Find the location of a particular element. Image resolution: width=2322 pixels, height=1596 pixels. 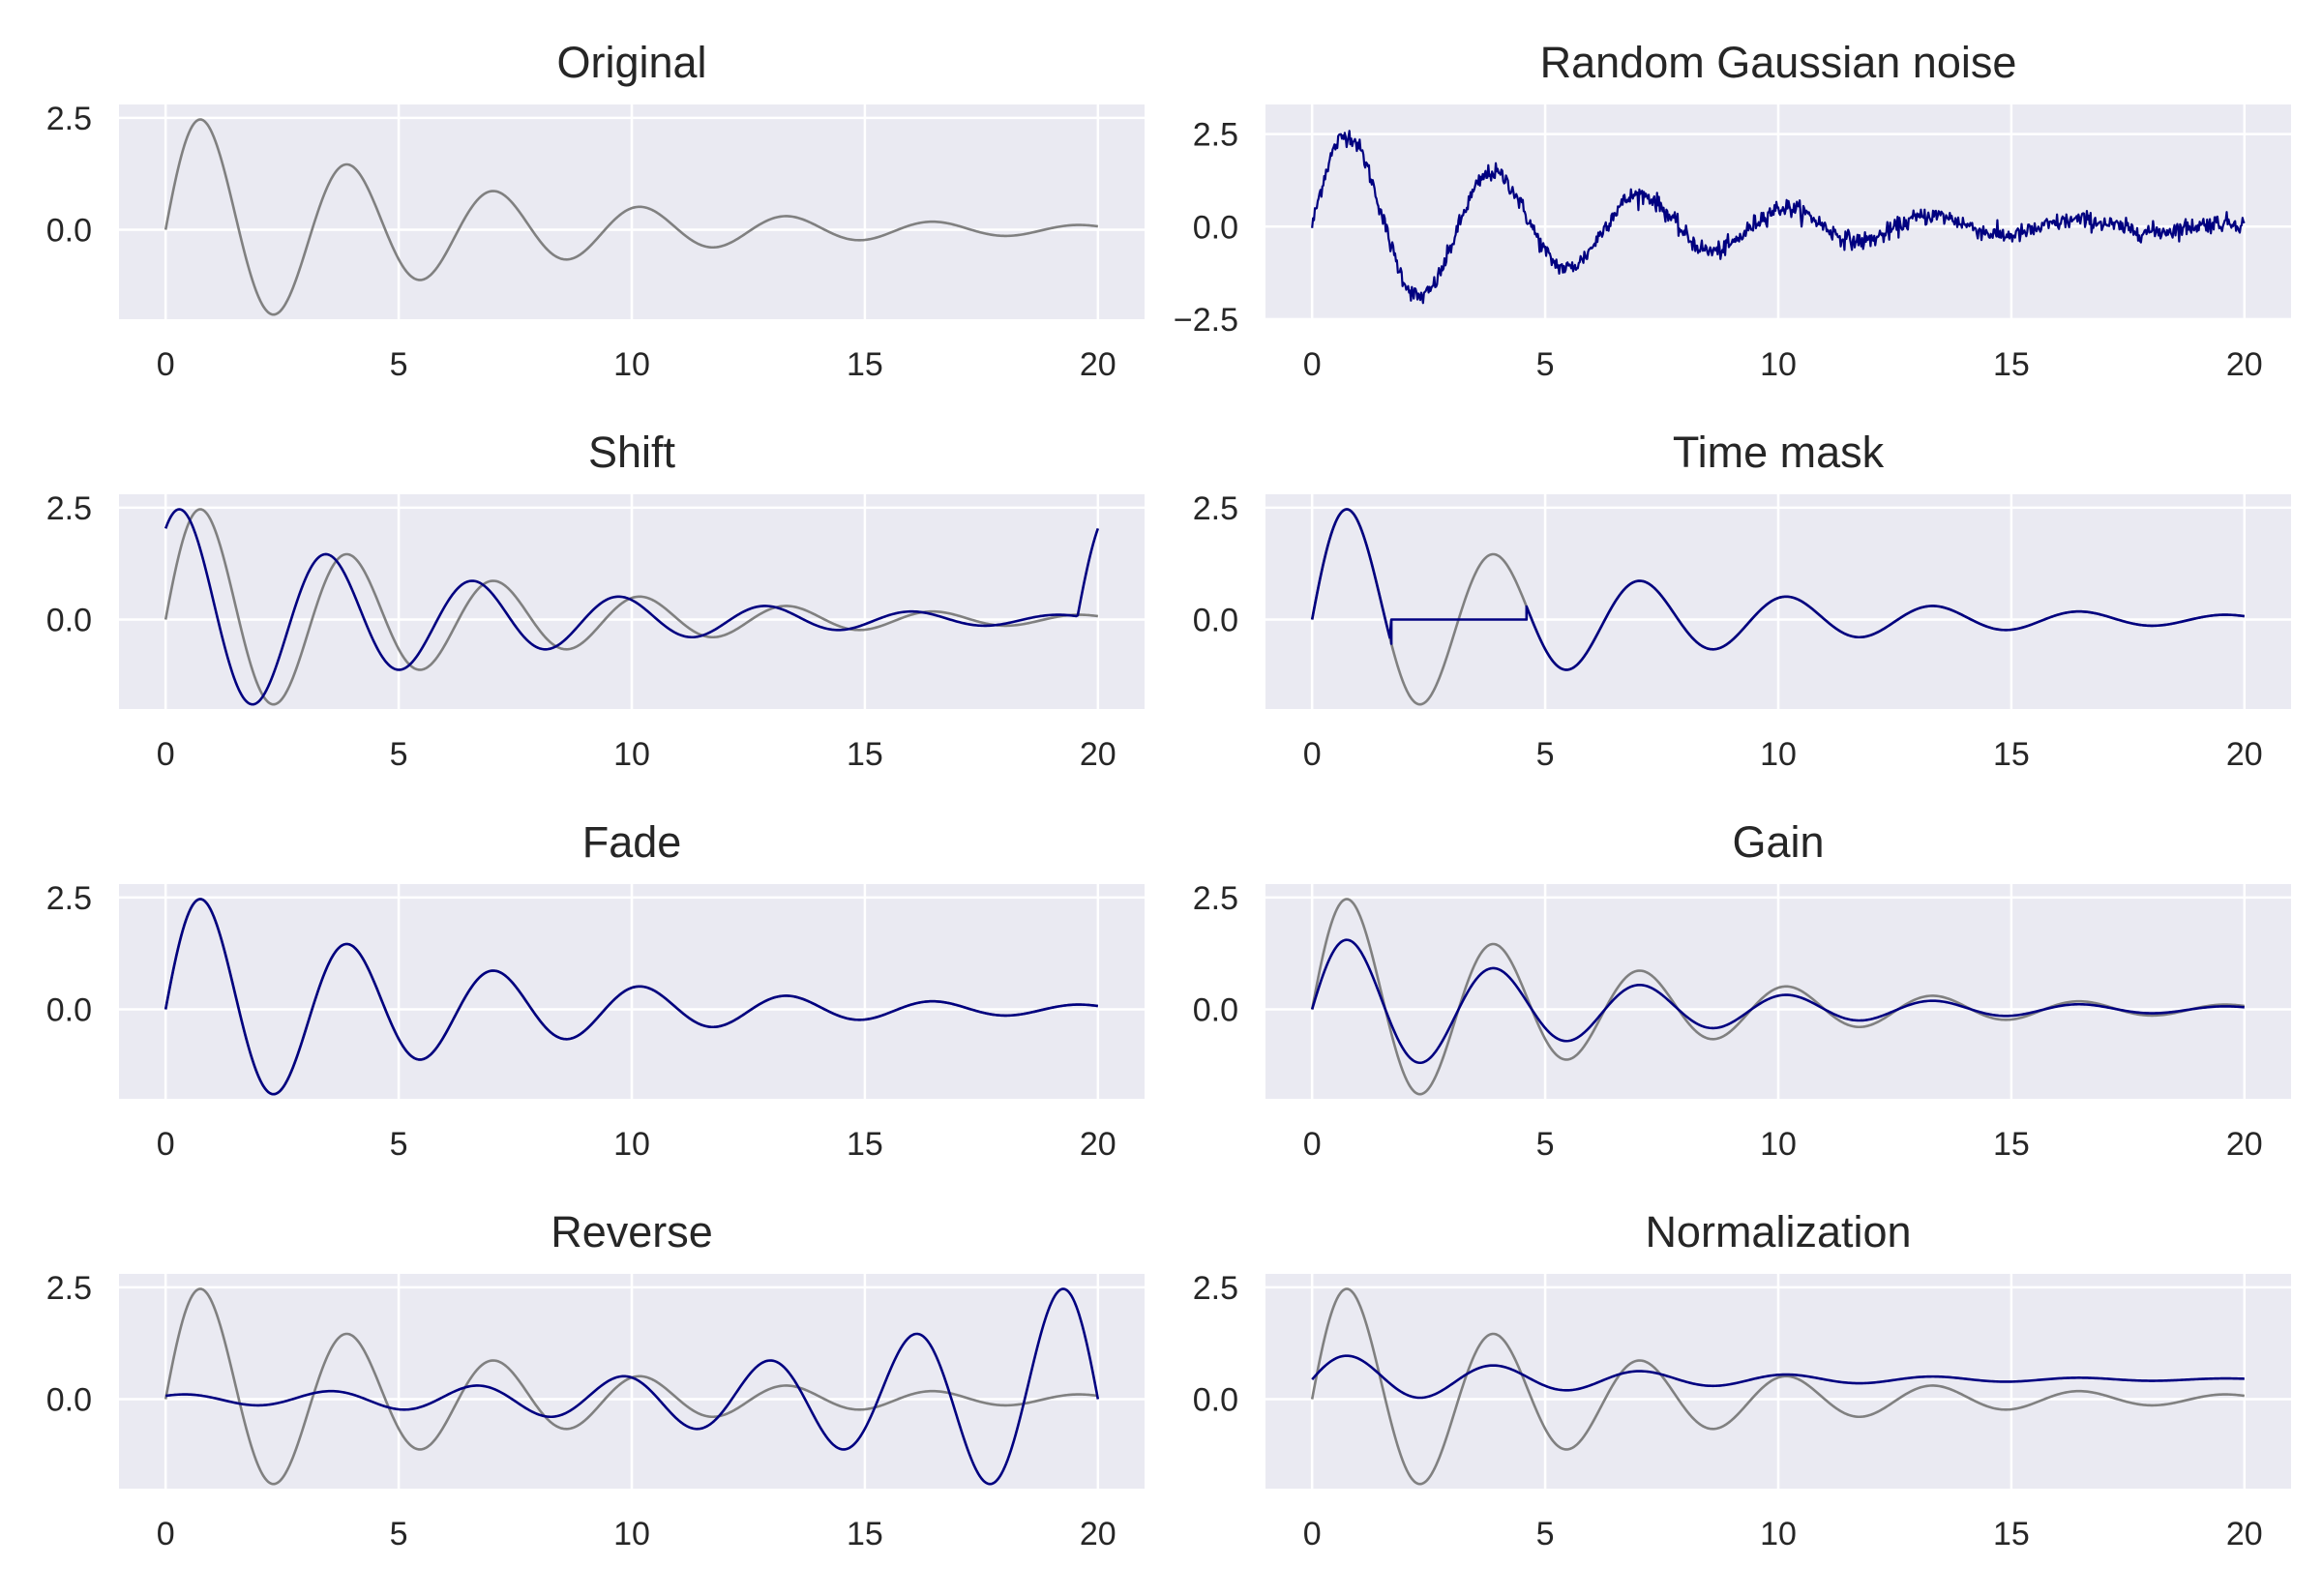

series-line-gain is located at coordinates (1777, 1001).